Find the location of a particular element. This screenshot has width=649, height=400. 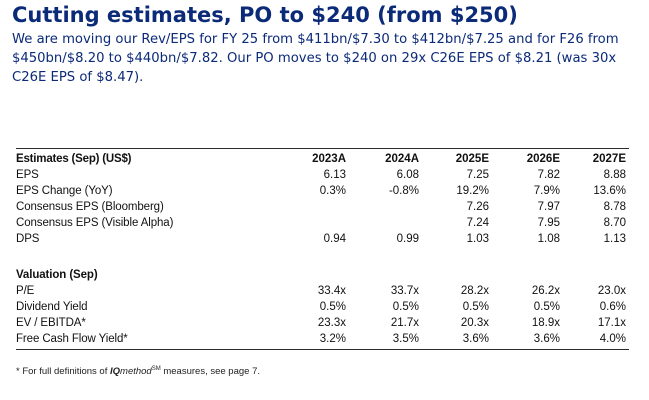

service-mark: SM is located at coordinates (156, 369).